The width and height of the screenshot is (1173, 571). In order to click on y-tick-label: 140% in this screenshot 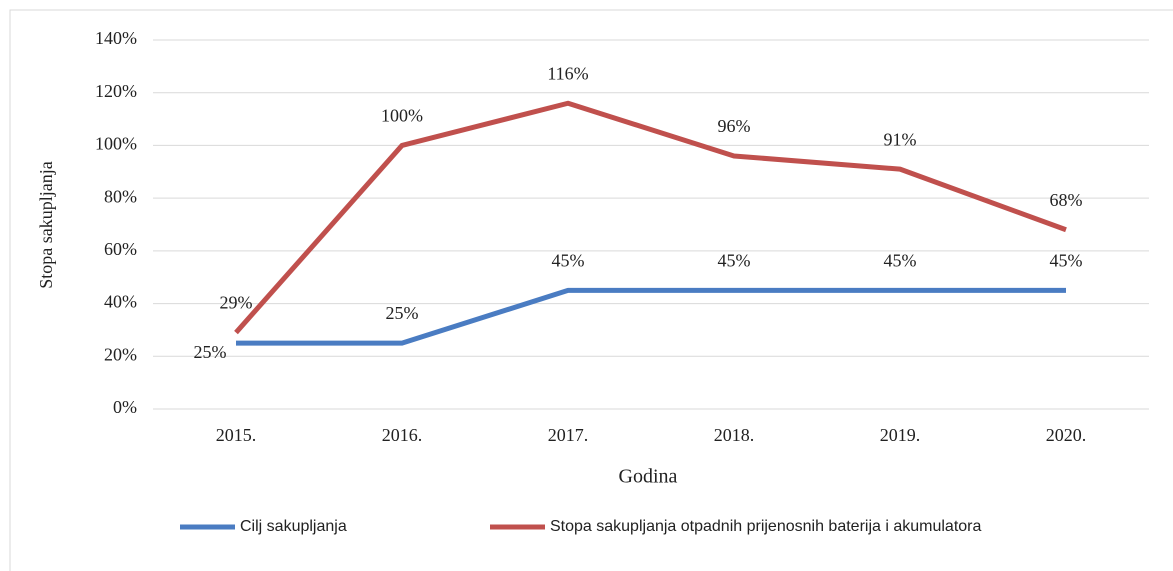, I will do `click(116, 38)`.